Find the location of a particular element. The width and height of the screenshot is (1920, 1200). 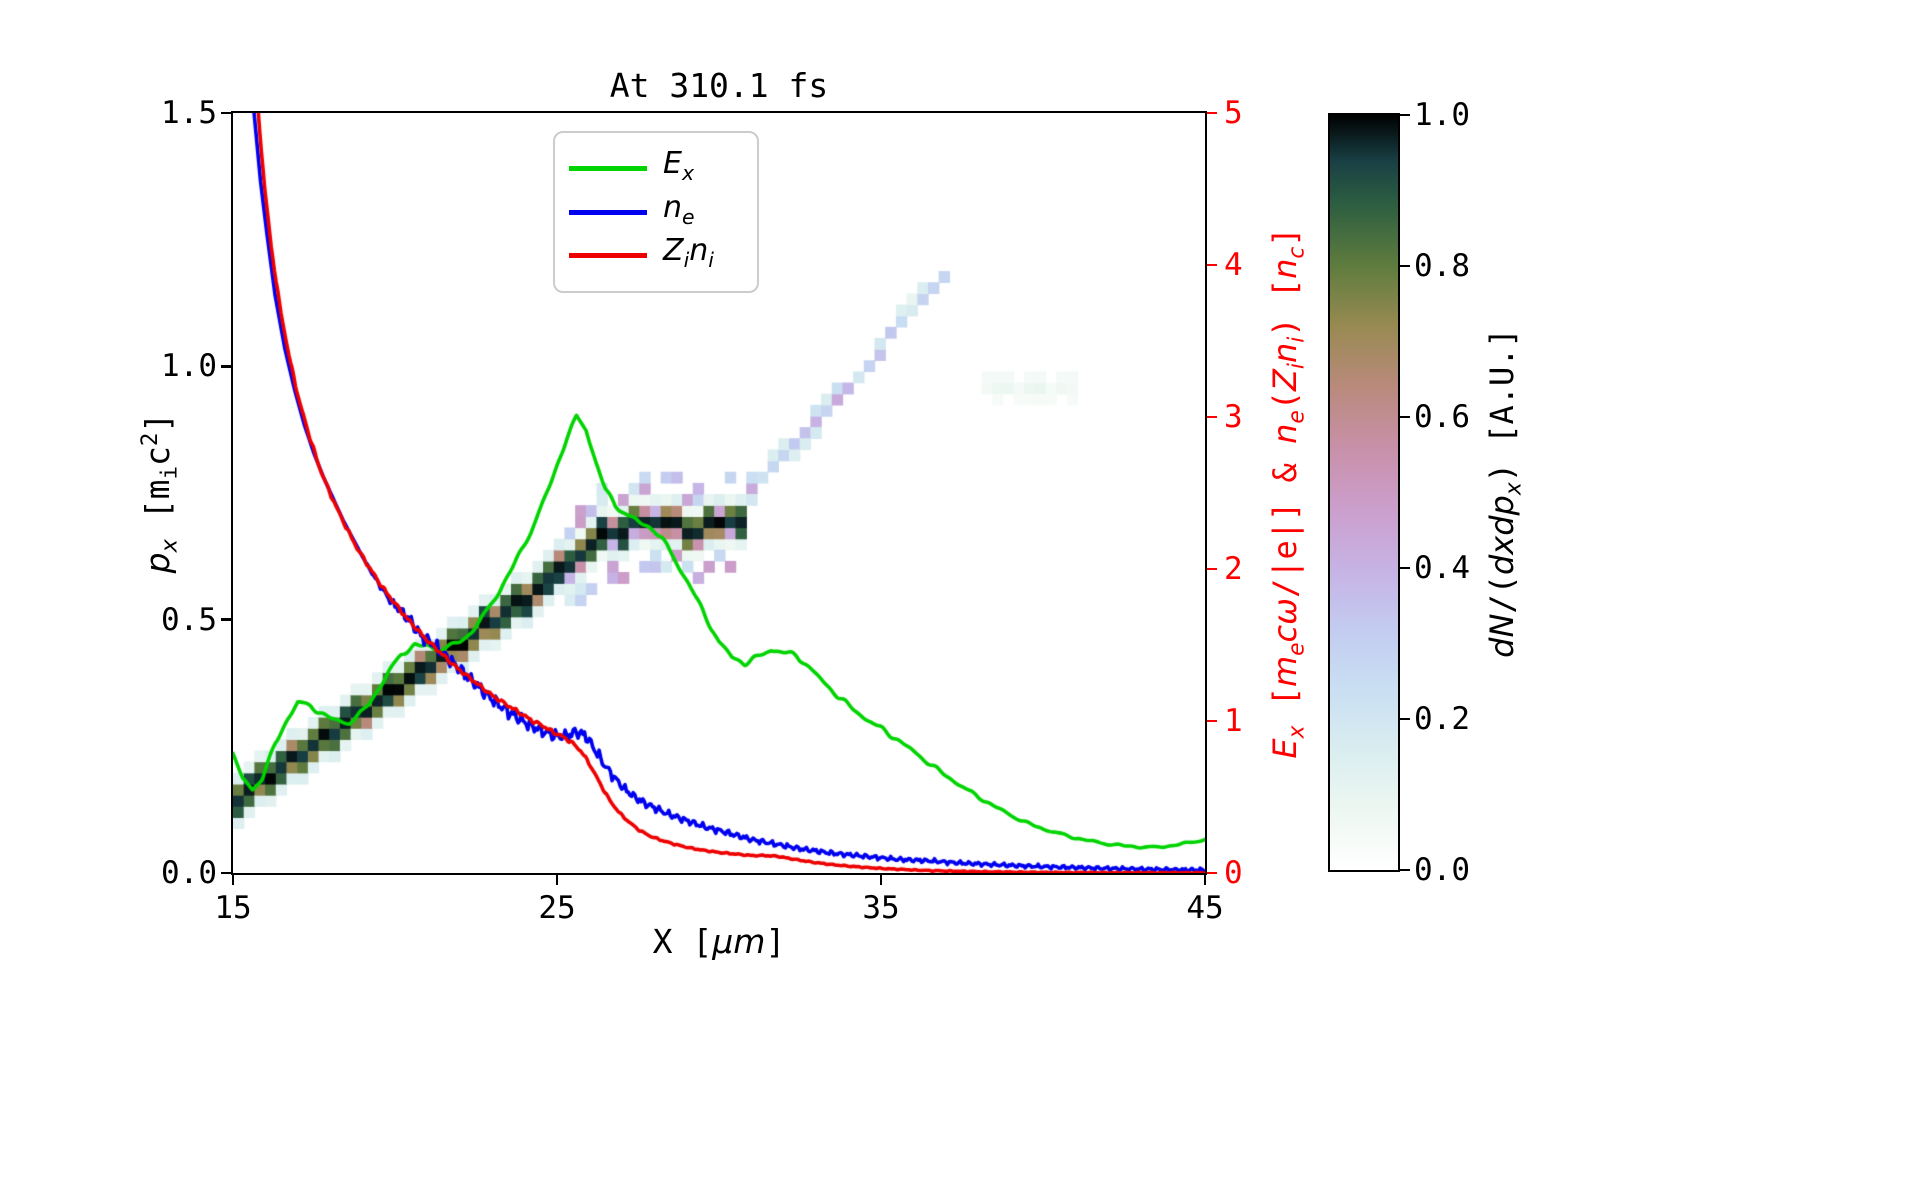

legend: Ex ne Zini is located at coordinates (656, 212).